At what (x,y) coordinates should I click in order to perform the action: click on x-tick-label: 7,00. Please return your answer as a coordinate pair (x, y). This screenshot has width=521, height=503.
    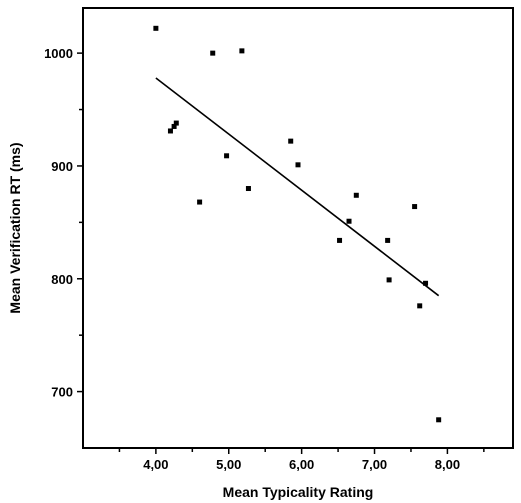
    Looking at the image, I should click on (374, 464).